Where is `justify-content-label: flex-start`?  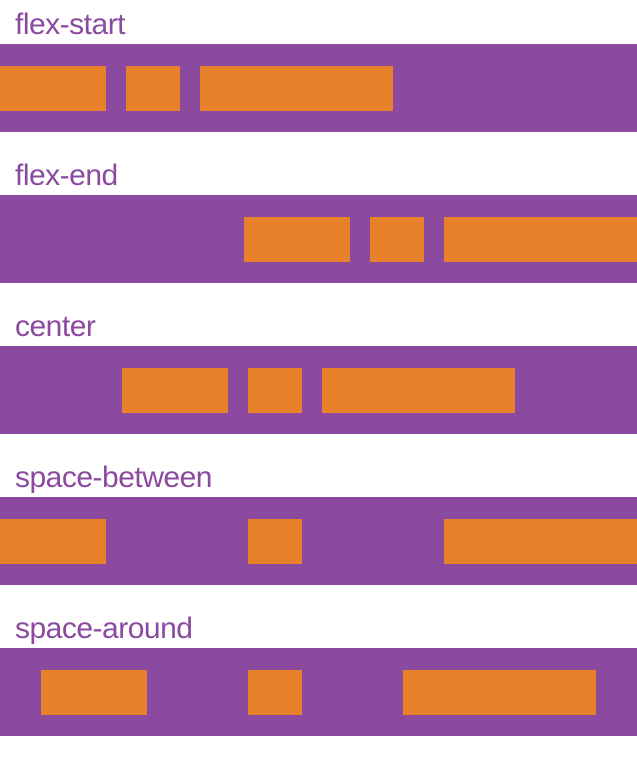 justify-content-label: flex-start is located at coordinates (70, 24).